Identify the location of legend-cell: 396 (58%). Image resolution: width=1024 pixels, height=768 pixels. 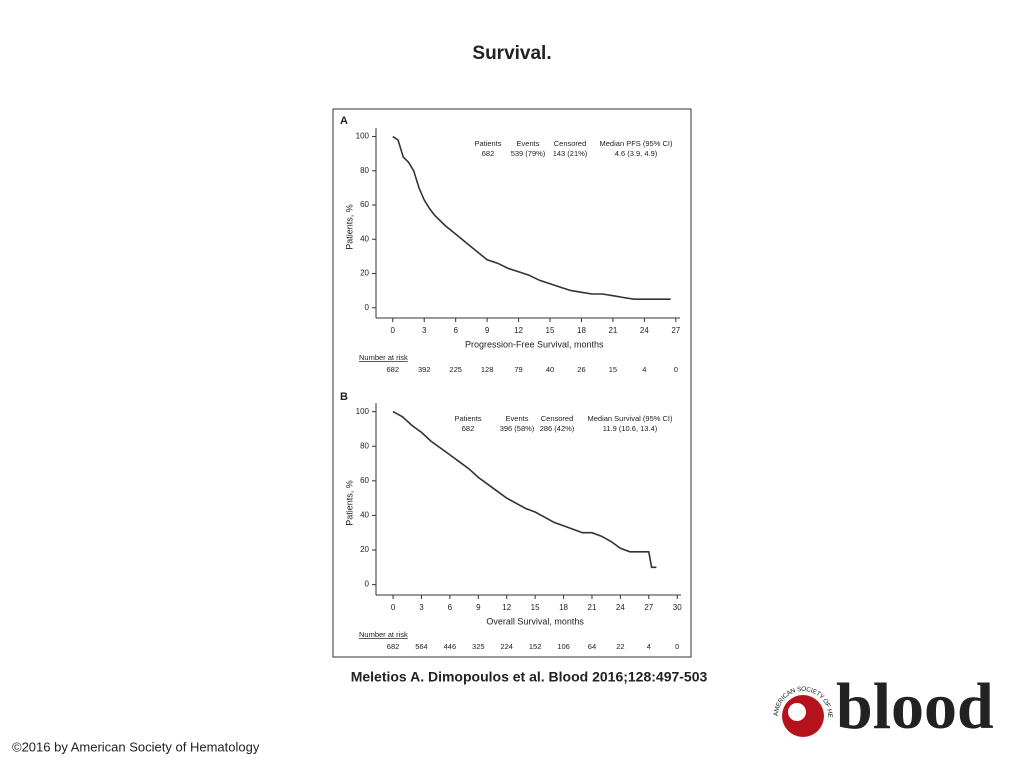
(517, 428).